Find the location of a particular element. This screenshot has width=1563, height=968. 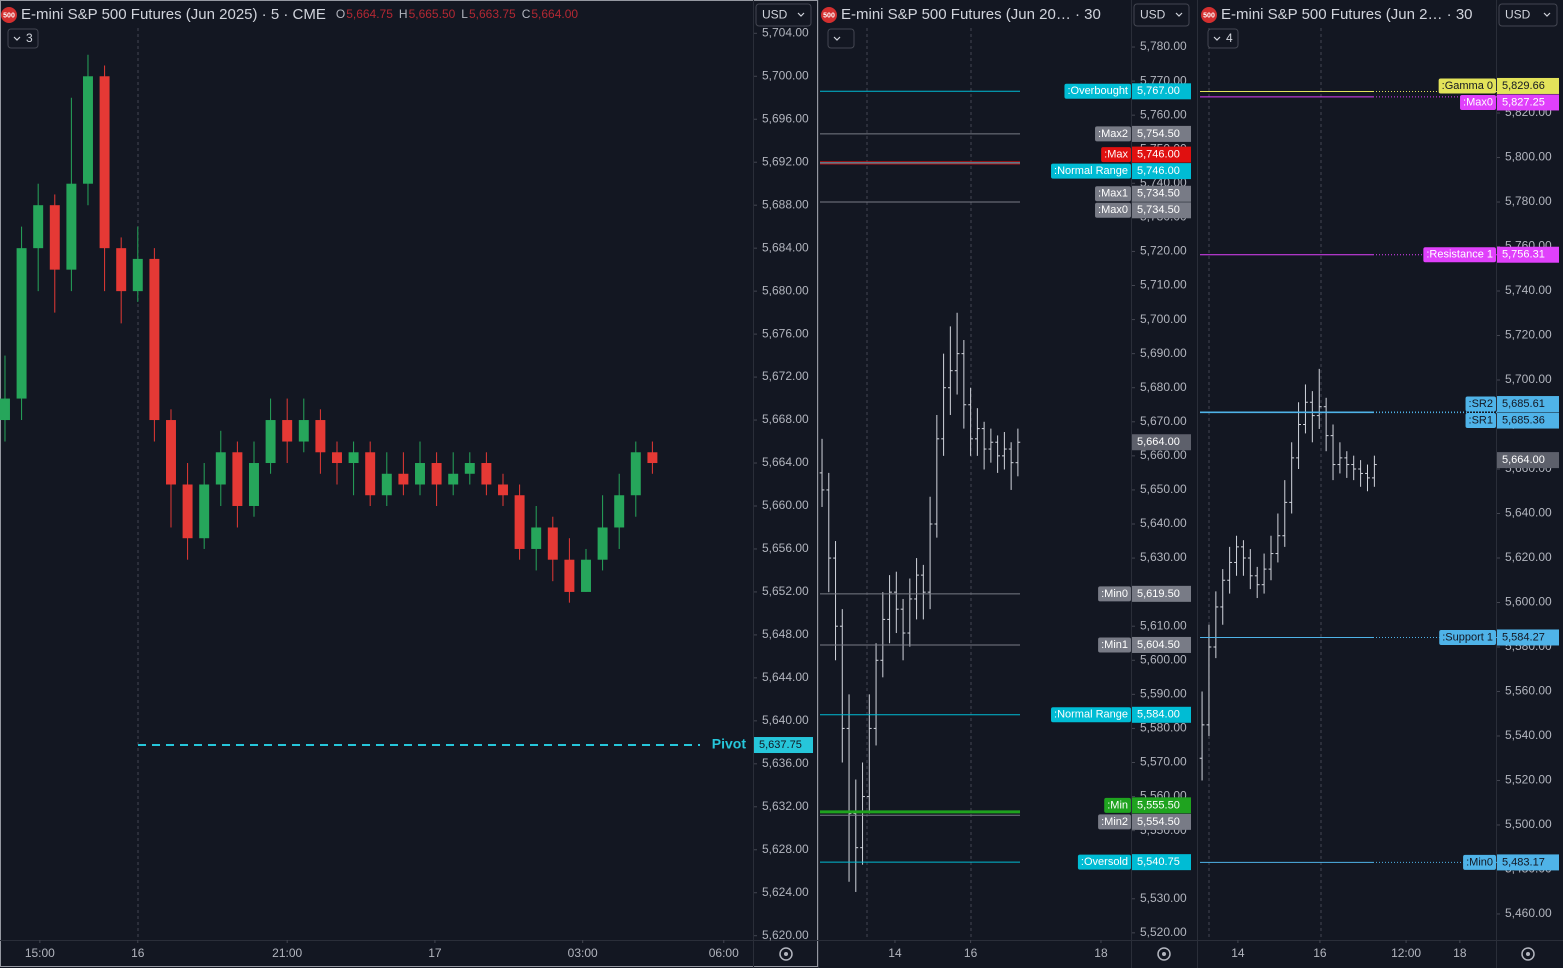

y-tick-label: 5,660.00 is located at coordinates (1163, 455).